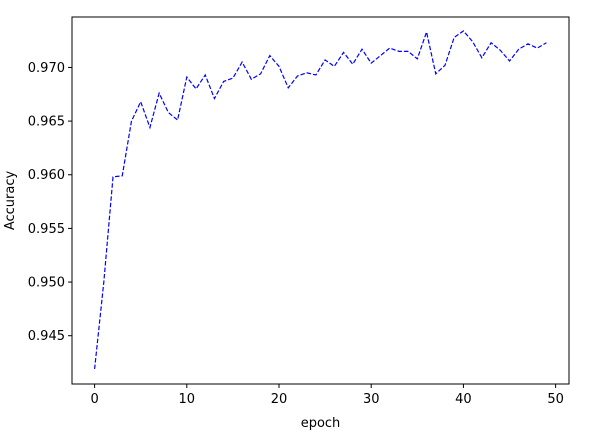  I want to click on y-tick-label: 0.965, so click(46, 122).